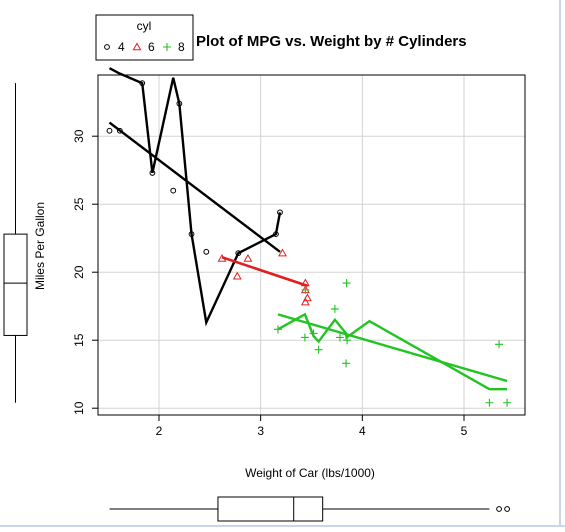 The height and width of the screenshot is (532, 565). What do you see at coordinates (144, 26) in the screenshot?
I see `legend-title: cyl` at bounding box center [144, 26].